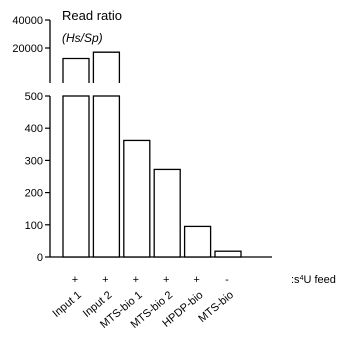 The width and height of the screenshot is (356, 348). I want to click on feed-row-label: :s4U feed, so click(313, 280).